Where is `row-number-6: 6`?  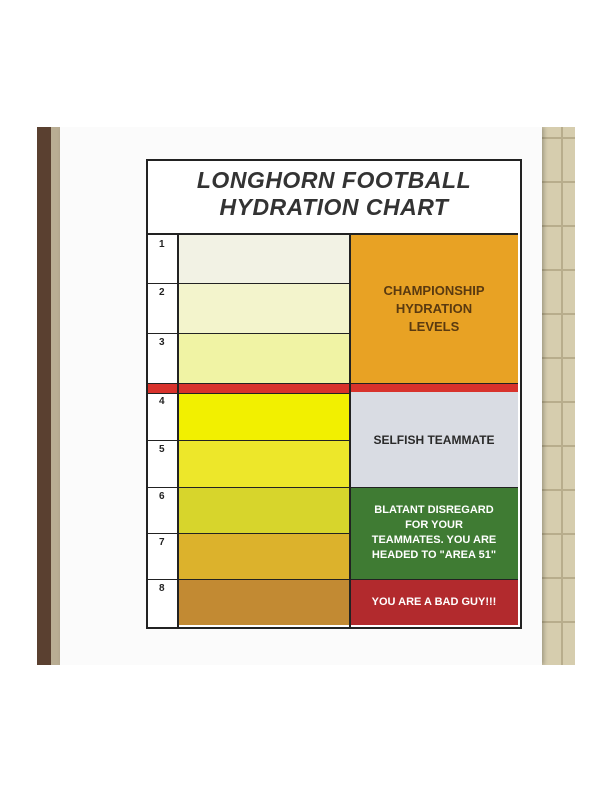 row-number-6: 6 is located at coordinates (162, 496).